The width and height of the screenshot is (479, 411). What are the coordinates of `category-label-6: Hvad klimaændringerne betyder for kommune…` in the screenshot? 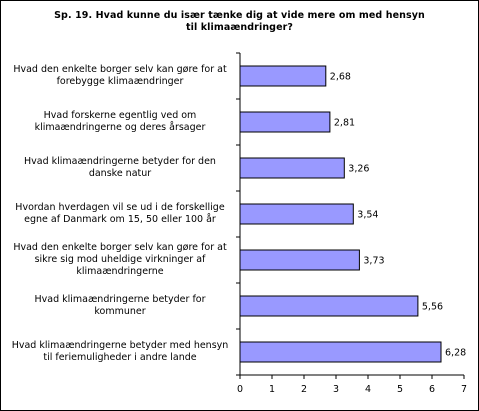 It's located at (120, 306).